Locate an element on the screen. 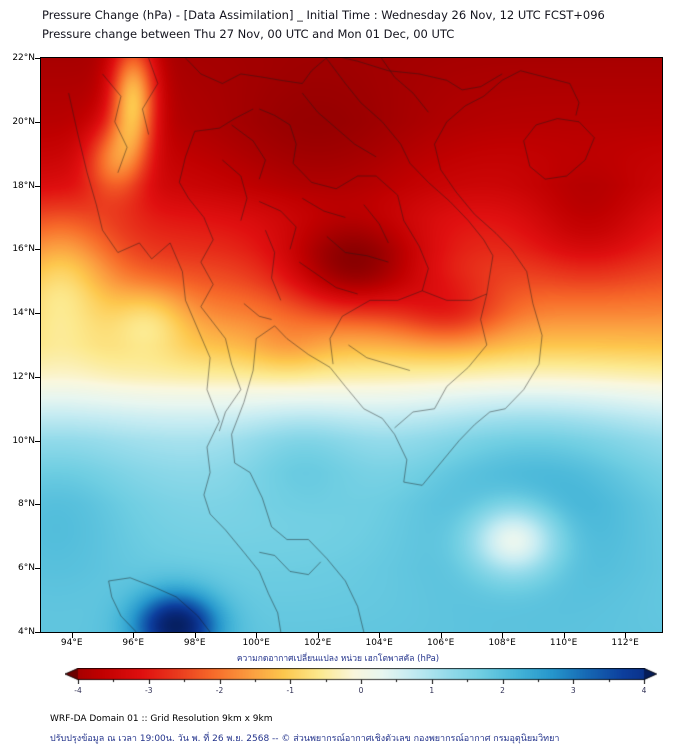  lon-tick-label: 94°E is located at coordinates (71, 643).